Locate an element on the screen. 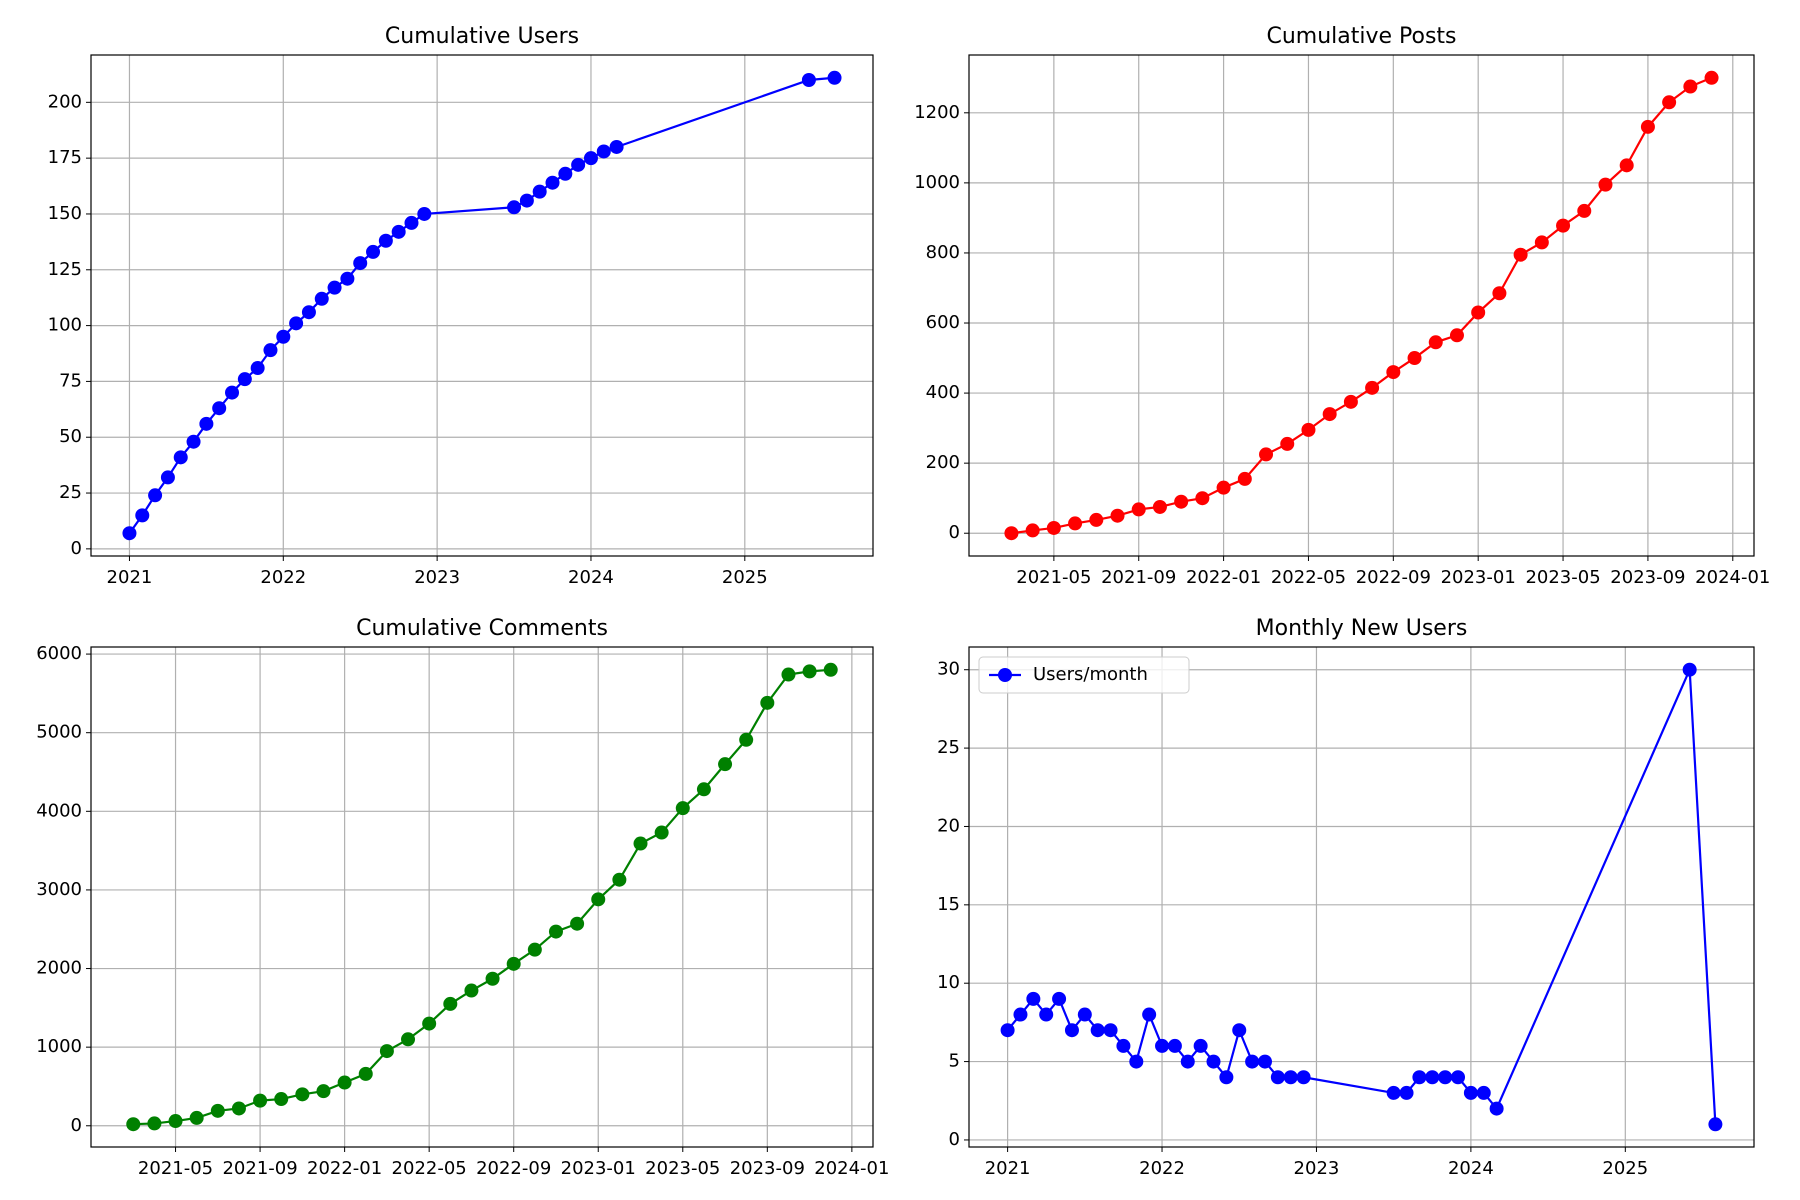  x-tick-label: 2021-05 is located at coordinates (1053, 577).